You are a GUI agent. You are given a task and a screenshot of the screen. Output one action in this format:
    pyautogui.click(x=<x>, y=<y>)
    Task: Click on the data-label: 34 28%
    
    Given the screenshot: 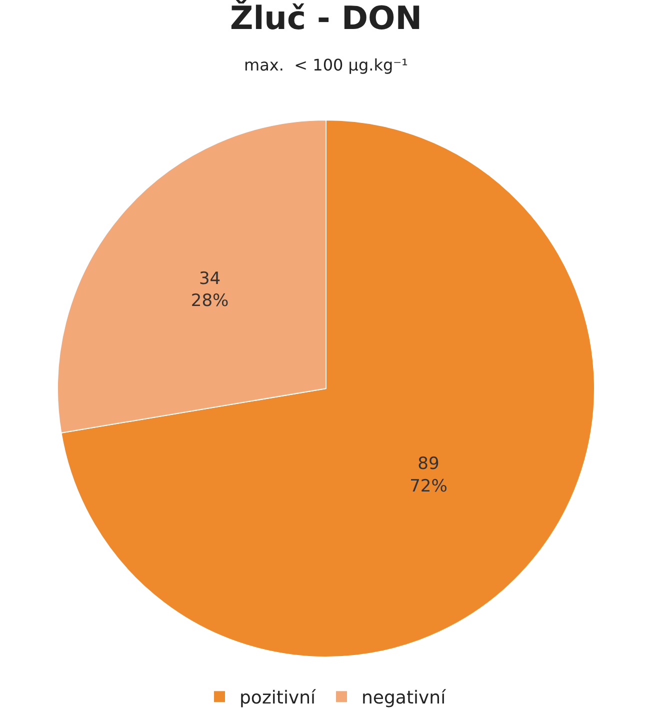 What is the action you would take?
    pyautogui.click(x=209, y=290)
    